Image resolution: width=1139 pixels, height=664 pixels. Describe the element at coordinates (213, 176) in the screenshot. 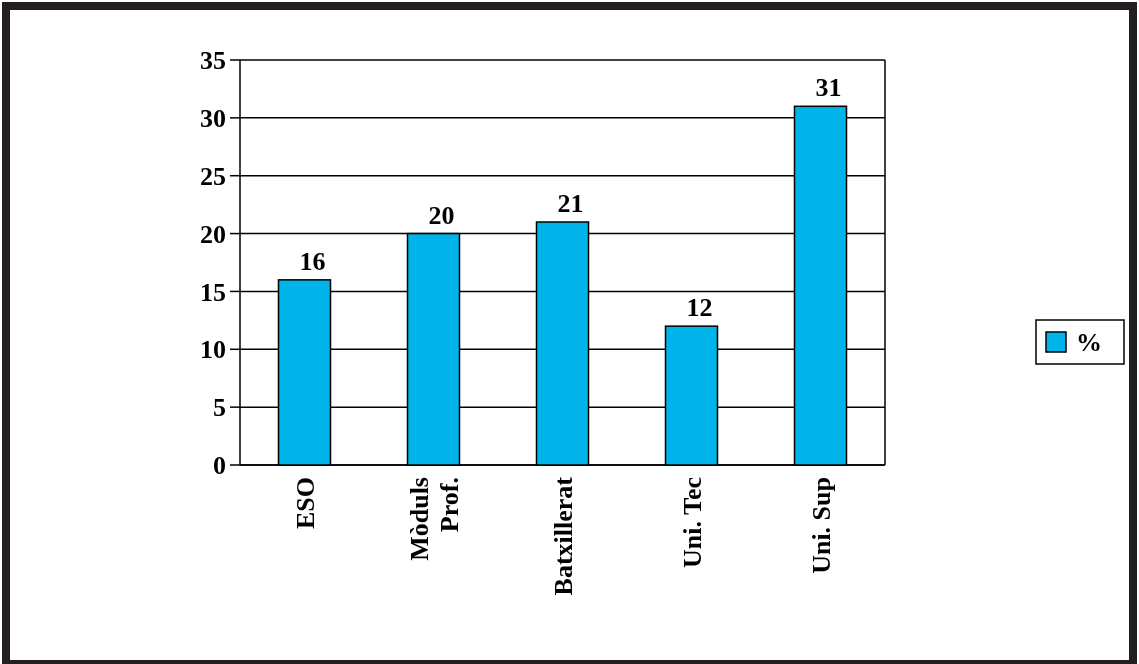

I see `y-tick-label: 25` at that location.